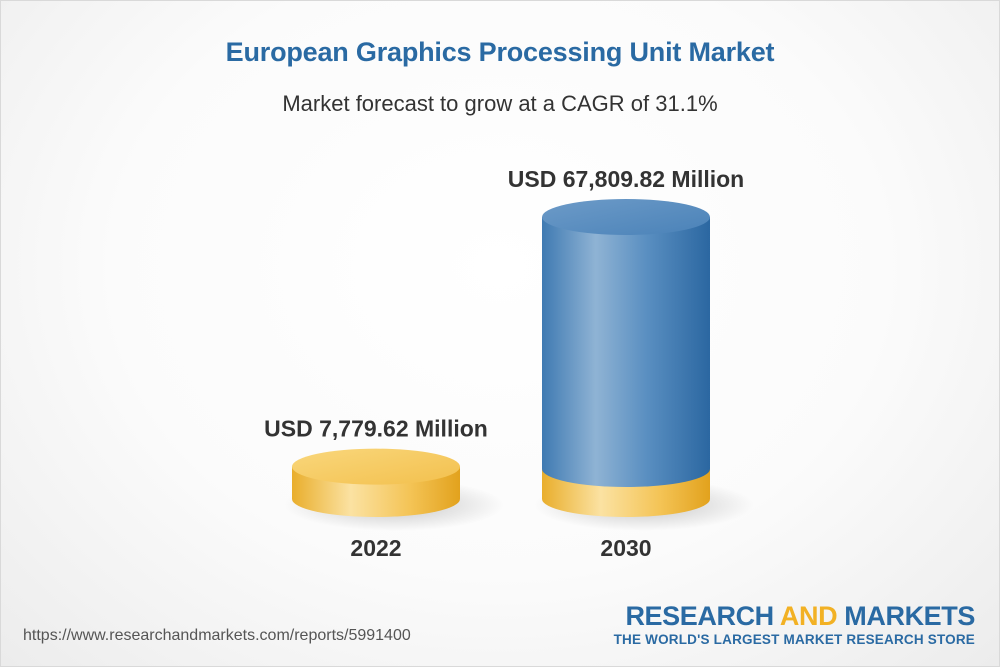 The height and width of the screenshot is (667, 1000). I want to click on chart-title: European Graphics Processing Unit Market, so click(500, 52).